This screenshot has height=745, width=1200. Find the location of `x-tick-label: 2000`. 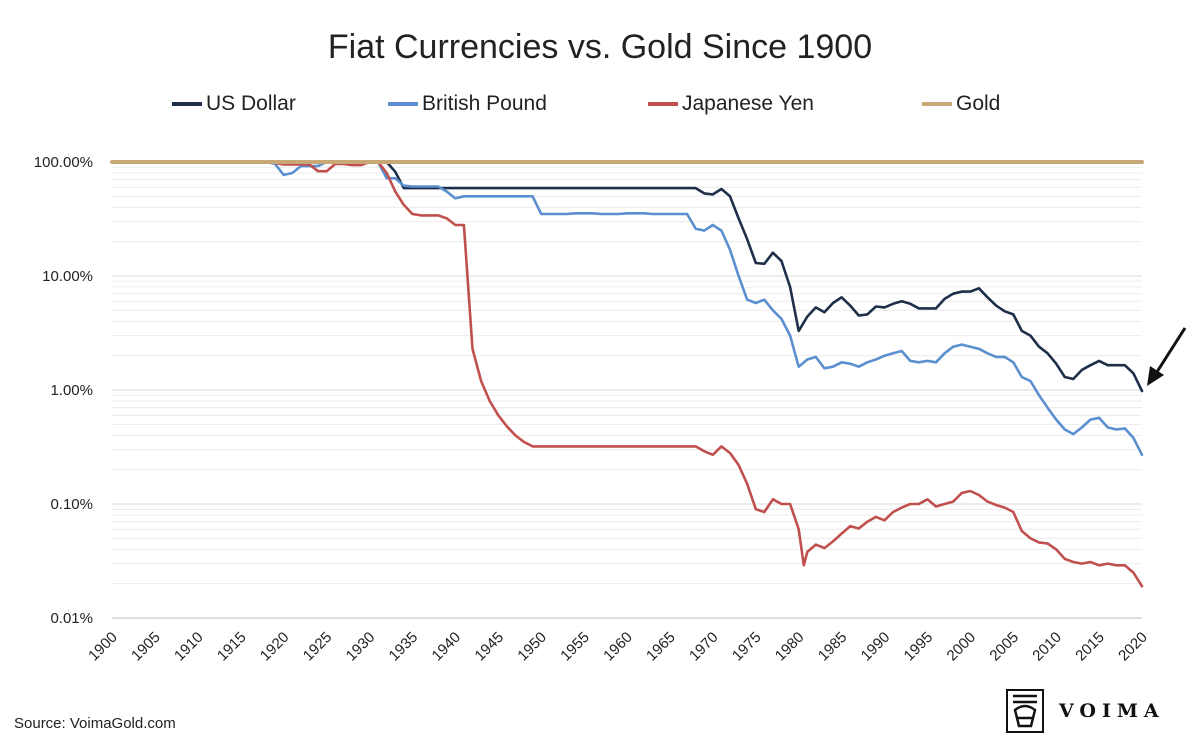

x-tick-label: 2000 is located at coordinates (962, 647).